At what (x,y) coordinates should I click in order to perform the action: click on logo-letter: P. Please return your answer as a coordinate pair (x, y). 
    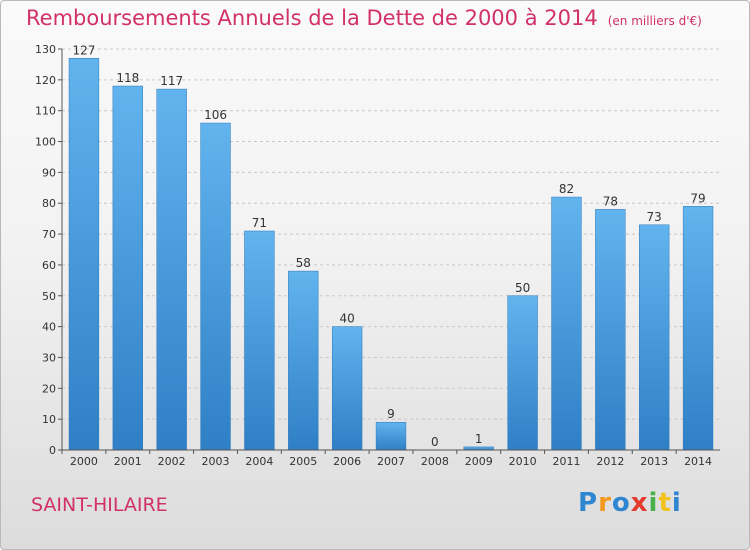
    Looking at the image, I should click on (588, 503).